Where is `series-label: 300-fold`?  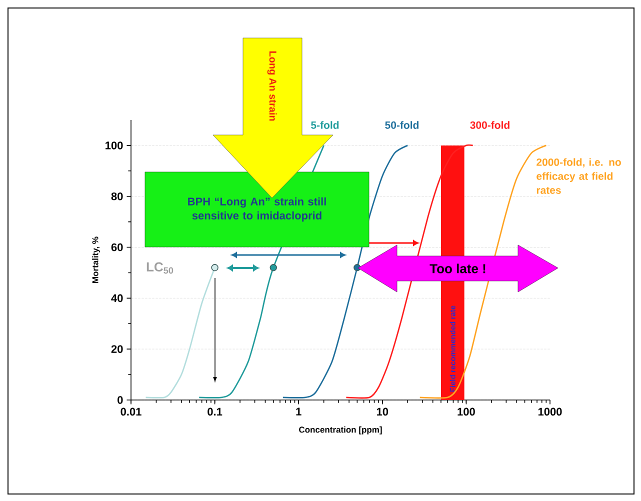
series-label: 300-fold is located at coordinates (490, 125).